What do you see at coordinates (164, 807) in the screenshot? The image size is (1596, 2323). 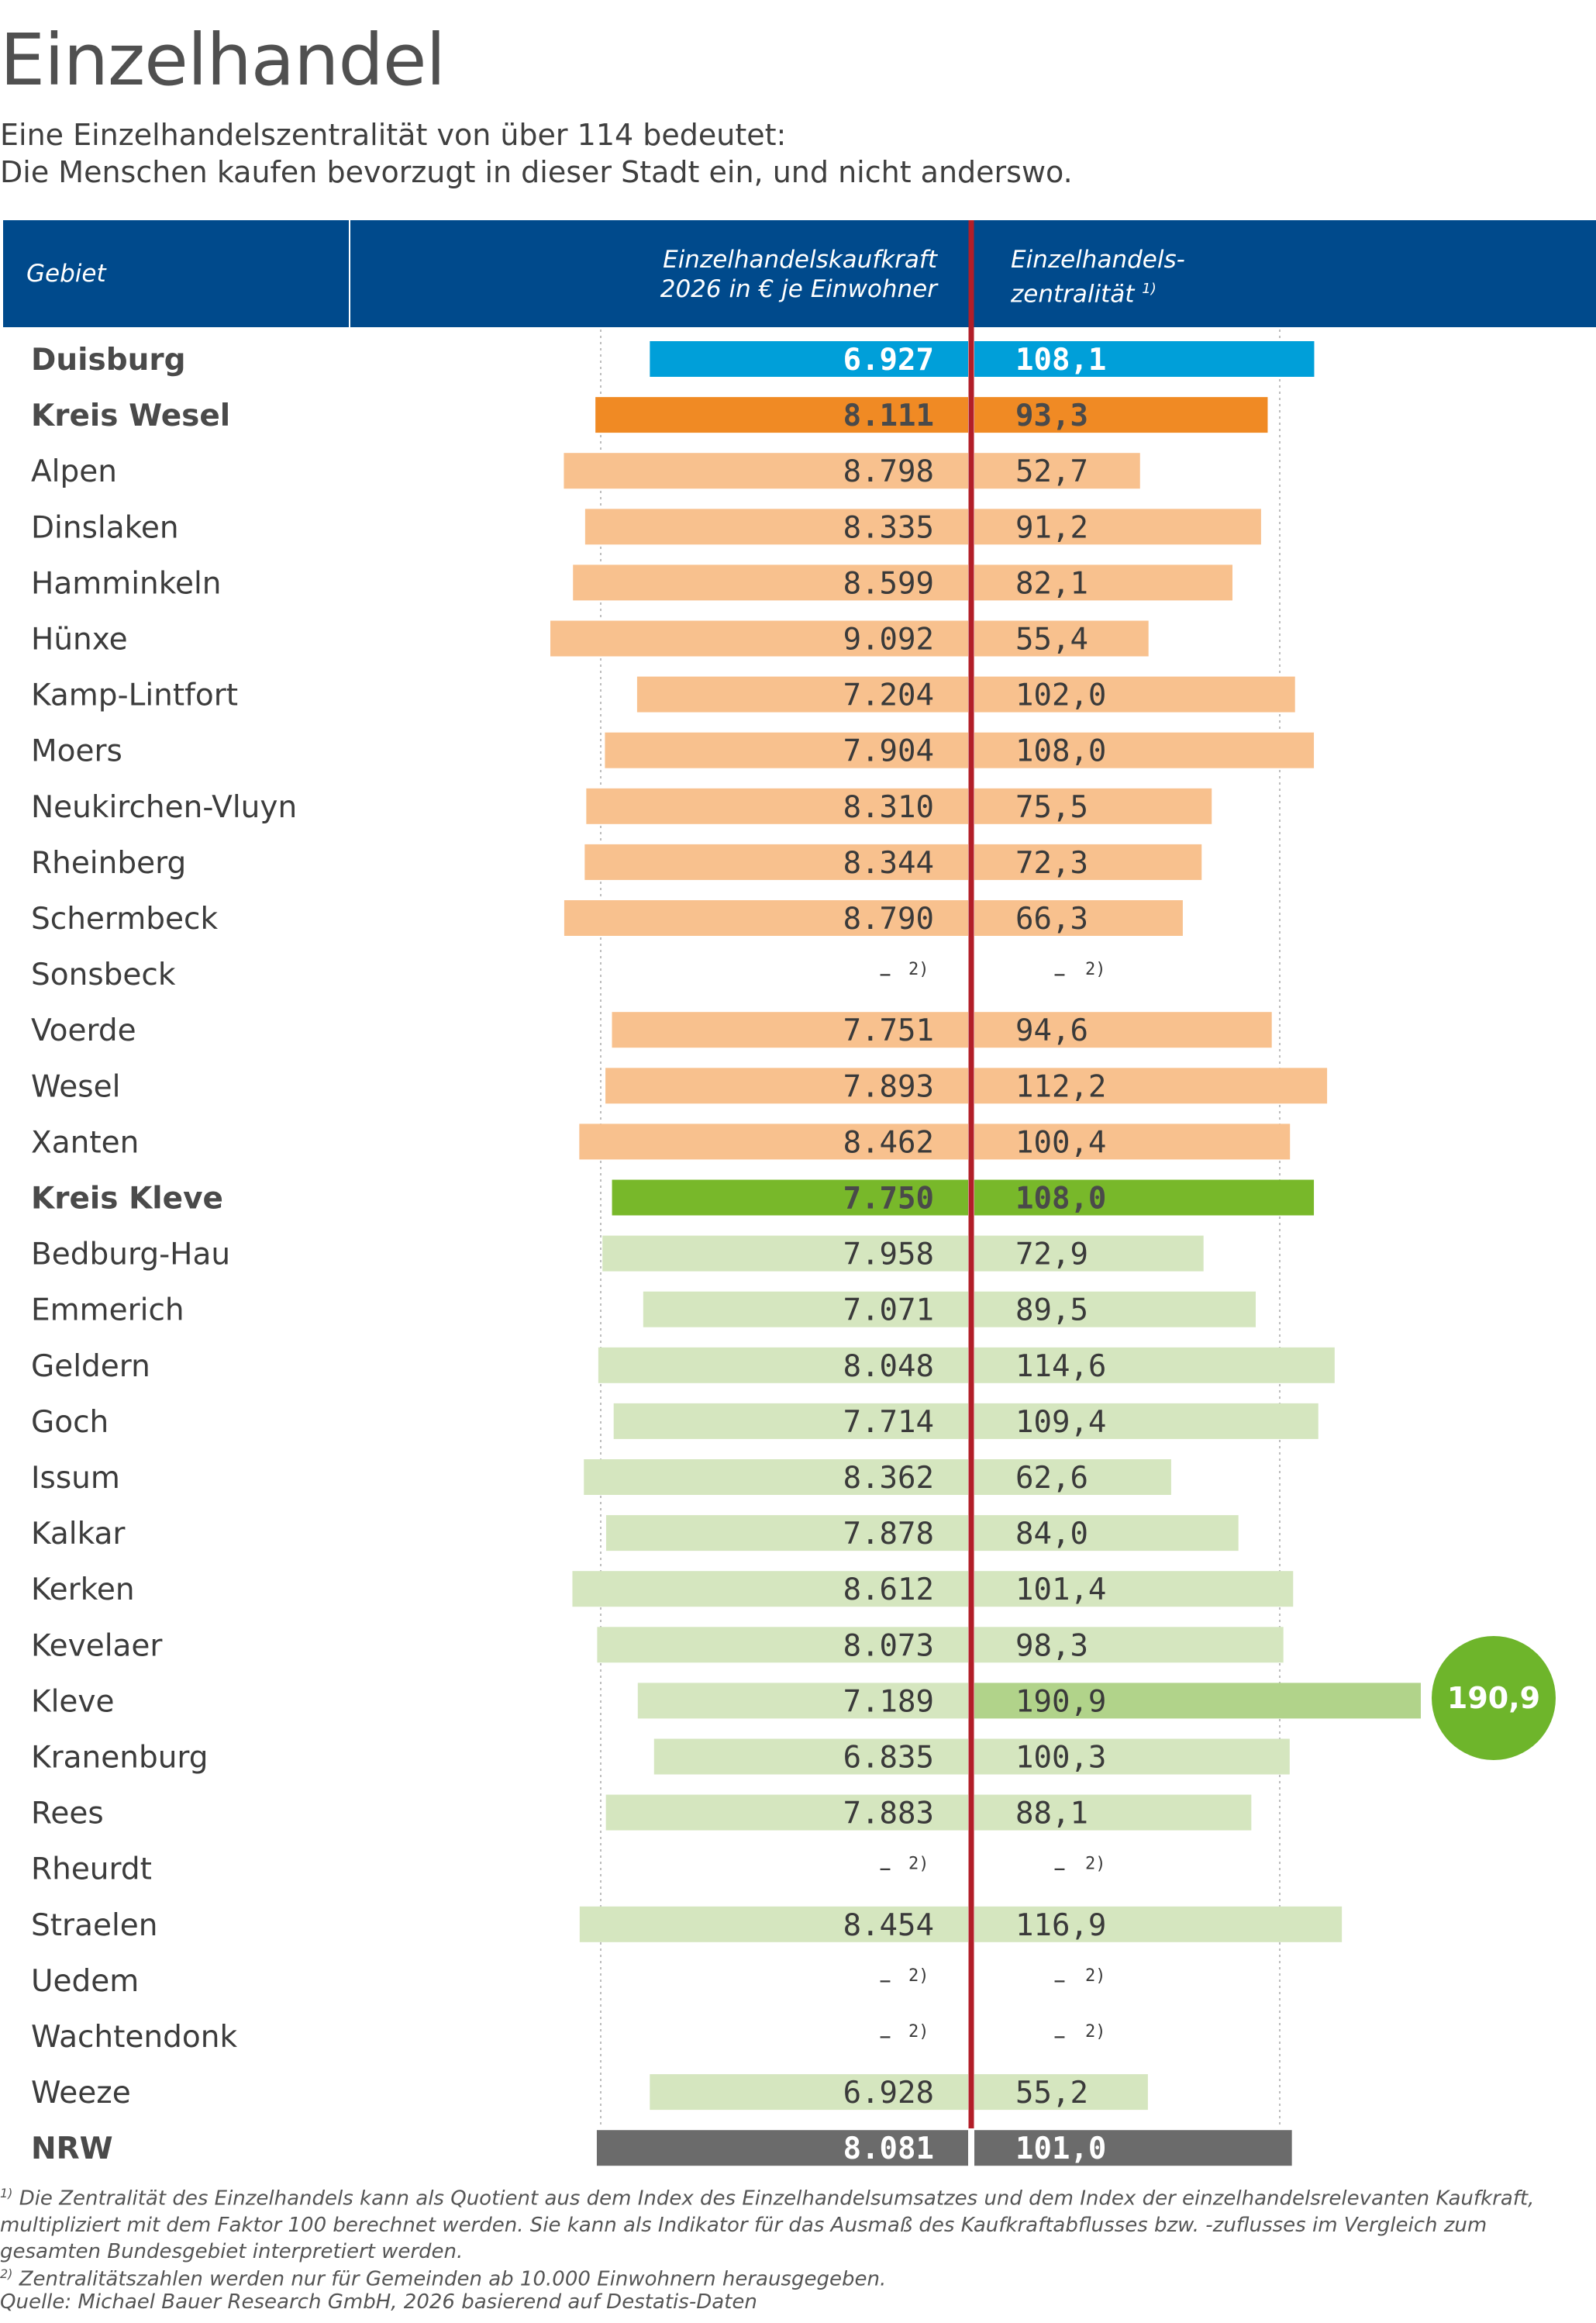 I see `row-label-neukirchen-vluyn: Neukirchen-Vluyn` at bounding box center [164, 807].